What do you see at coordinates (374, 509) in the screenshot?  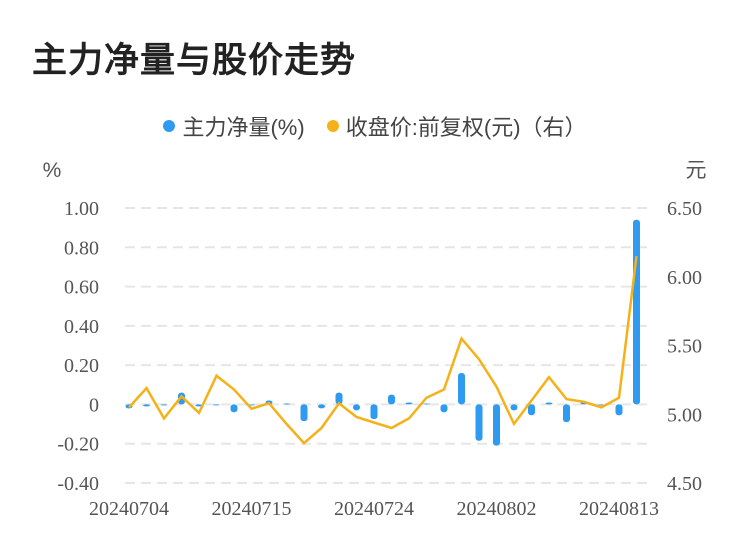 I see `x-tick-label: 20240724` at bounding box center [374, 509].